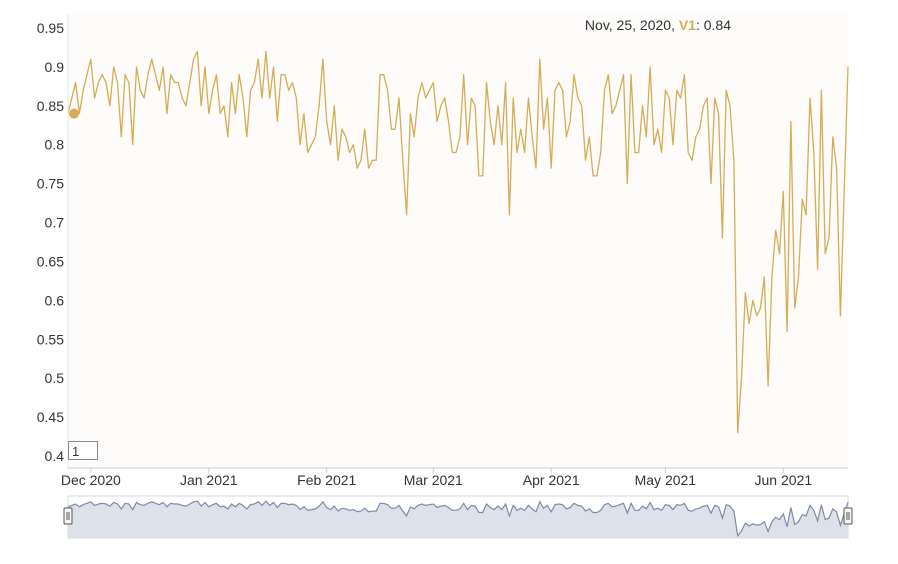  What do you see at coordinates (50, 184) in the screenshot?
I see `y-tick-label: 0.75` at bounding box center [50, 184].